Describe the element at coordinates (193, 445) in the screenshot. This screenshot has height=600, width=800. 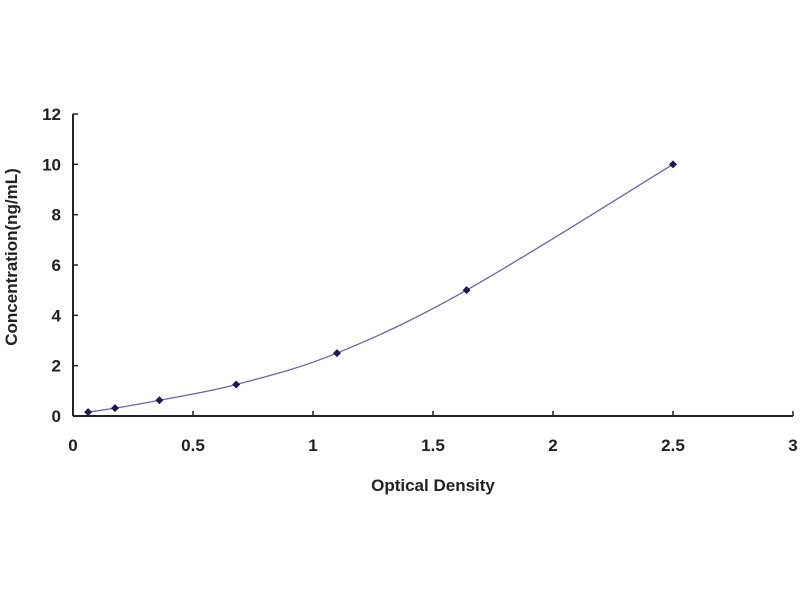
I see `x-tick-label: 0.5` at that location.